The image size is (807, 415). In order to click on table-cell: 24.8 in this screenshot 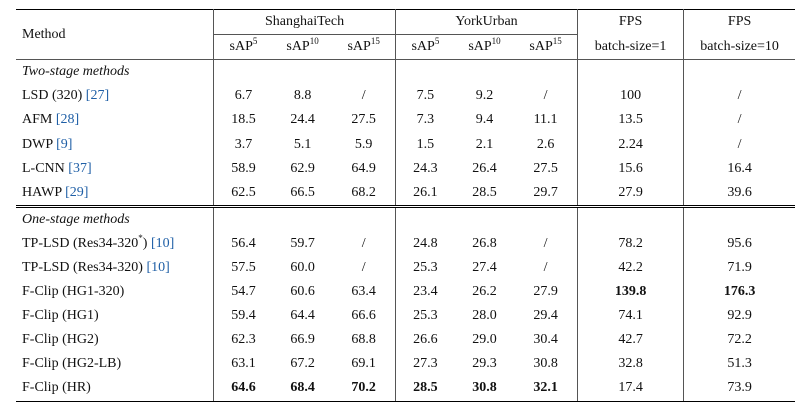, I will do `click(425, 243)`.